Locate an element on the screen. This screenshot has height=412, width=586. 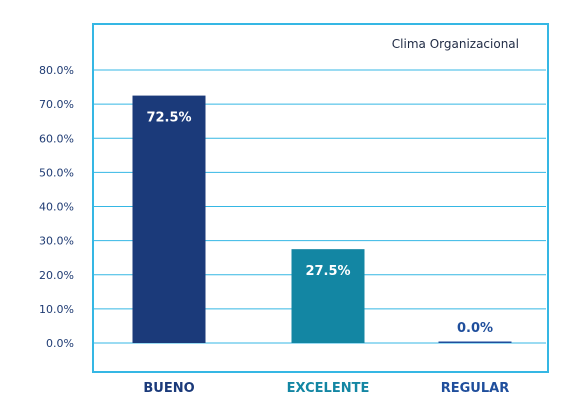
y-tick-label: 50.0% is located at coordinates (56, 172).